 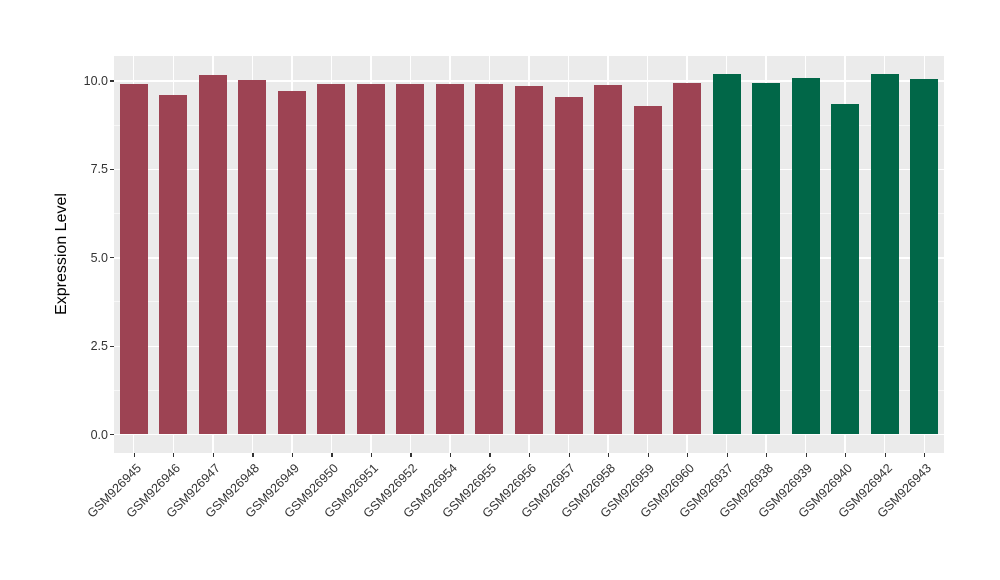 What do you see at coordinates (173, 264) in the screenshot?
I see `bar-GSM926946` at bounding box center [173, 264].